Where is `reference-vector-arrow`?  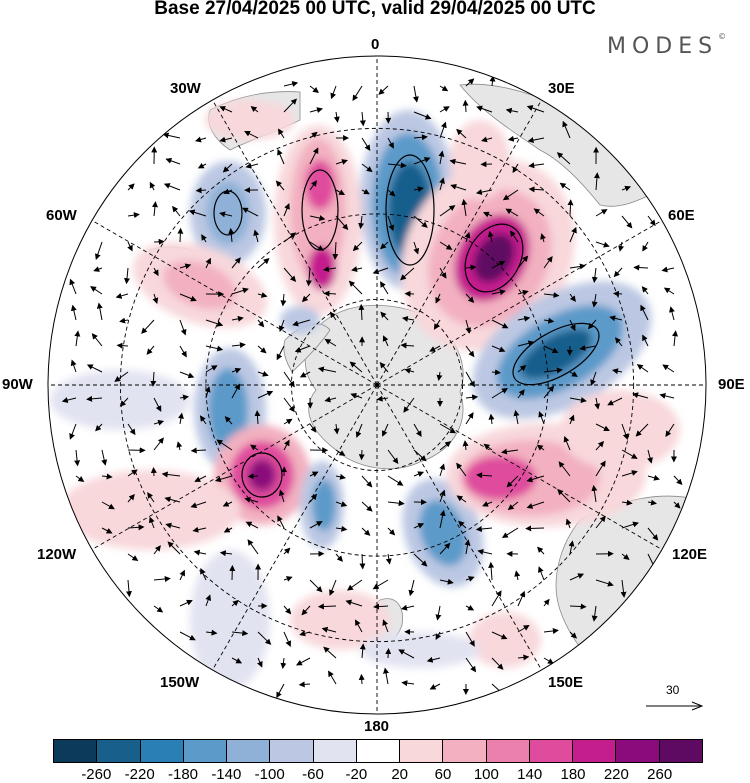 reference-vector-arrow is located at coordinates (675, 706).